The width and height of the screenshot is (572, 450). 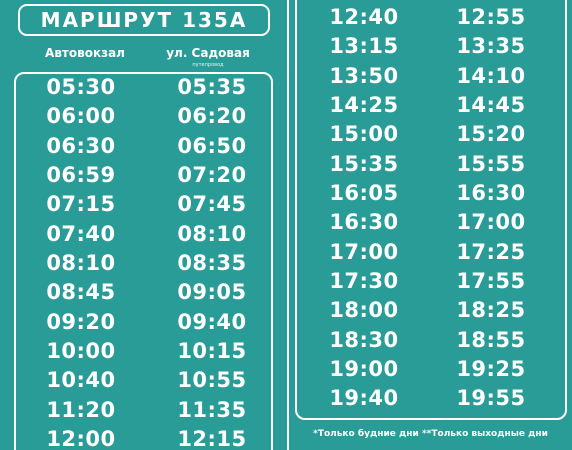 I want to click on stop-sadovaya-header: ул. Садовая, so click(x=208, y=53).